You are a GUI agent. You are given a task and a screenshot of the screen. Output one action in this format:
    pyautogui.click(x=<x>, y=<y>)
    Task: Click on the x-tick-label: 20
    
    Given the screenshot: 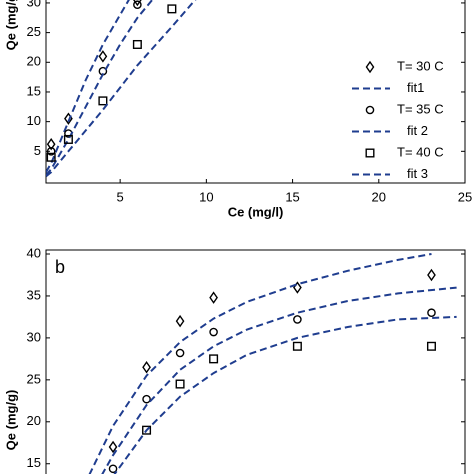 What is the action you would take?
    pyautogui.click(x=379, y=196)
    